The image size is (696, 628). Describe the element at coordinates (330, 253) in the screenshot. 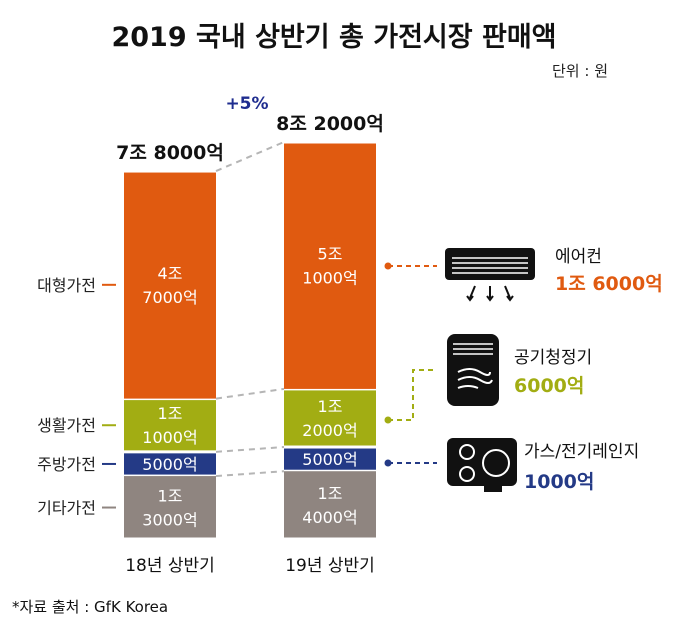

I see `segment-label: 5조` at that location.